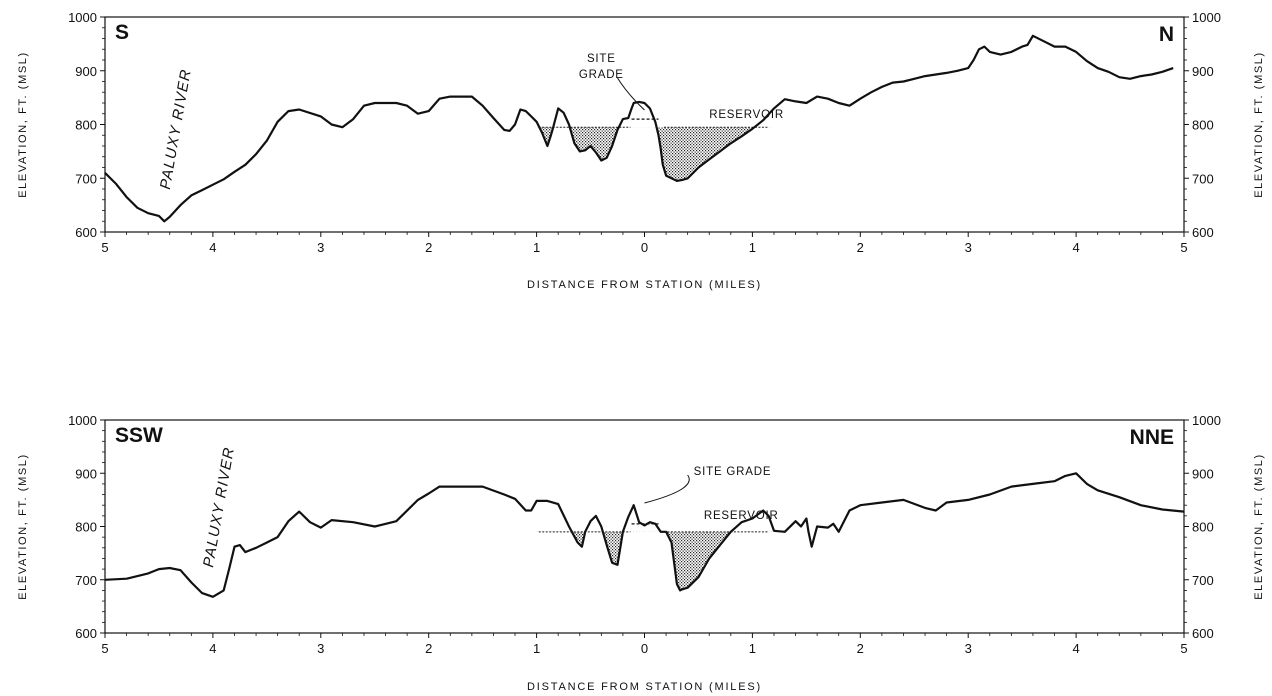 The height and width of the screenshot is (696, 1272). Describe the element at coordinates (1166, 34) in the screenshot. I see `direction-label-right: N` at that location.